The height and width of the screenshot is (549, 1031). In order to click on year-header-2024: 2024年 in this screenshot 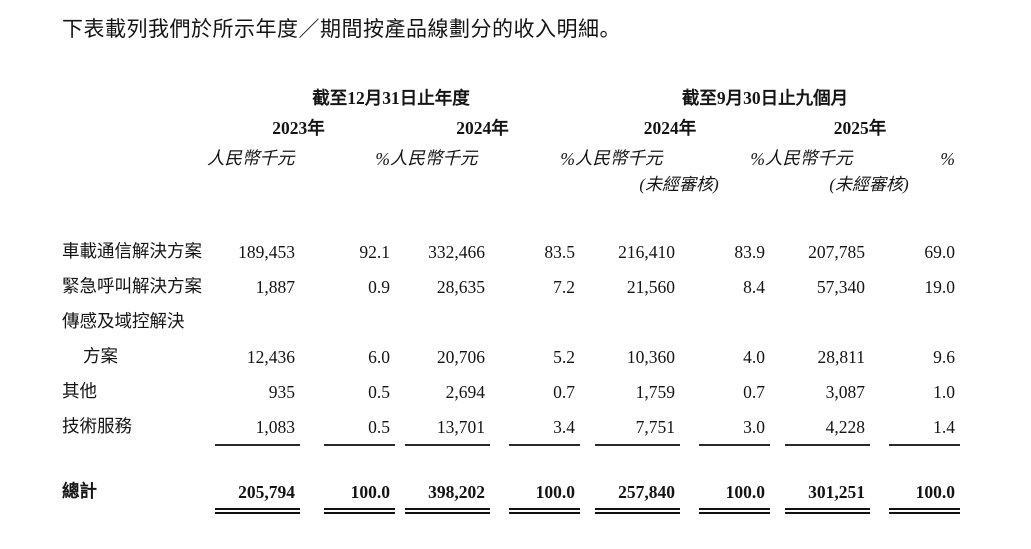, I will do `click(482, 128)`.